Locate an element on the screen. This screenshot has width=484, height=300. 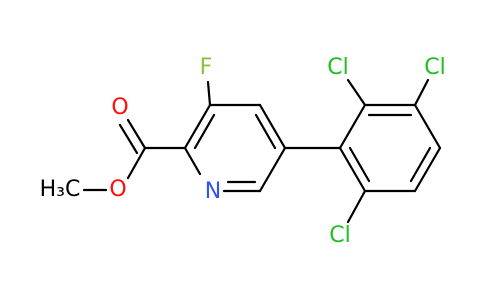
atom-label: H₃C is located at coordinates (60, 189).